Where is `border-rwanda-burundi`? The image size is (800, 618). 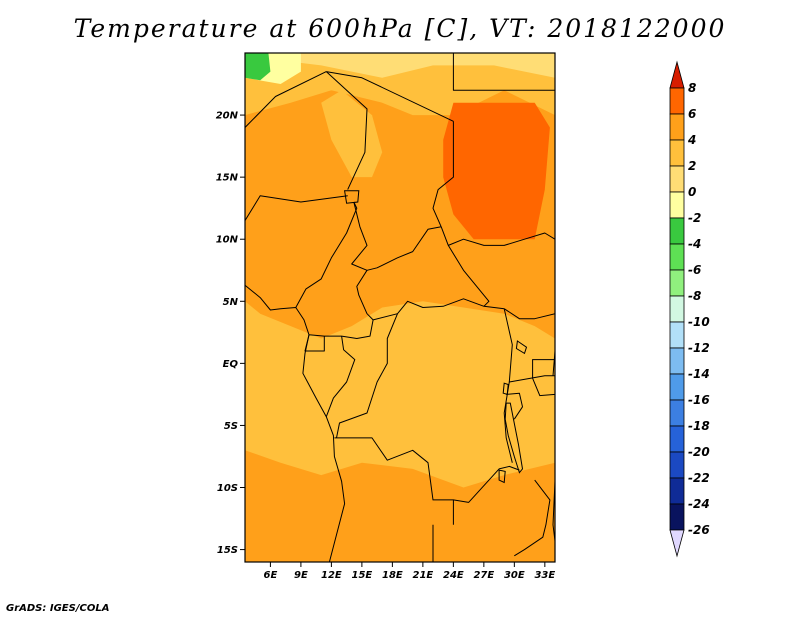 border-rwanda-burundi is located at coordinates (514, 406).